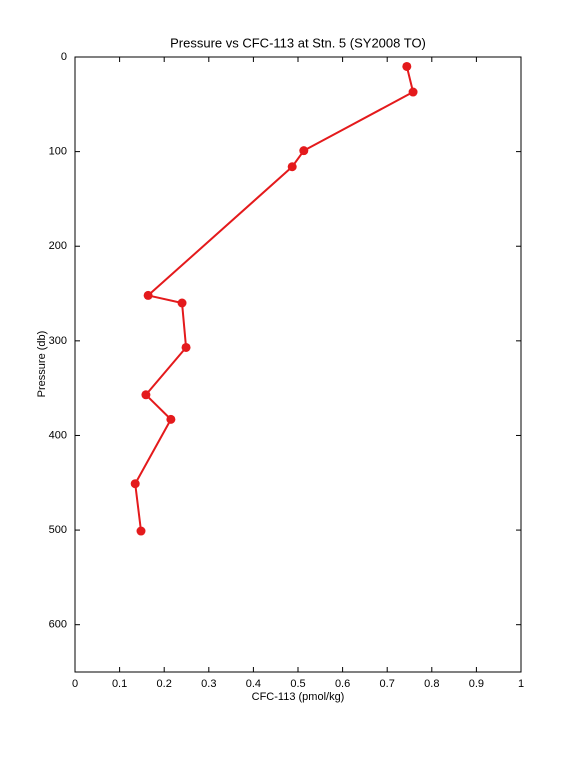 This screenshot has height=757, width=577. What do you see at coordinates (119, 684) in the screenshot?
I see `x-tick-label: 0.1` at bounding box center [119, 684].